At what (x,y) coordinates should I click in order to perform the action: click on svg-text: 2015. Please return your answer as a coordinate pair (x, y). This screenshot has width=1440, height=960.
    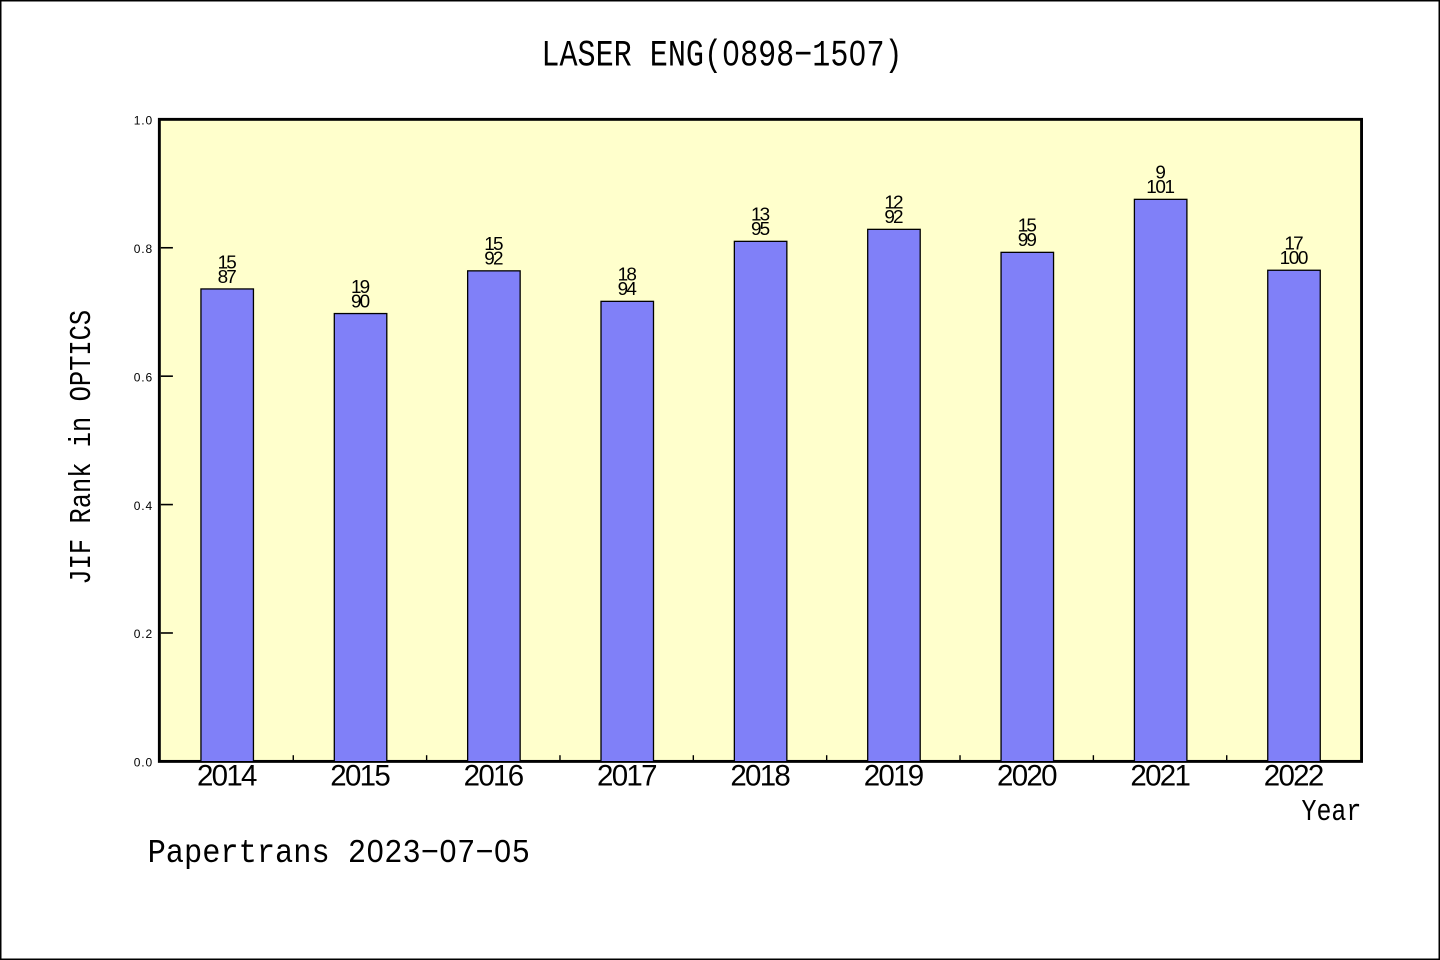
    Looking at the image, I should click on (360, 776).